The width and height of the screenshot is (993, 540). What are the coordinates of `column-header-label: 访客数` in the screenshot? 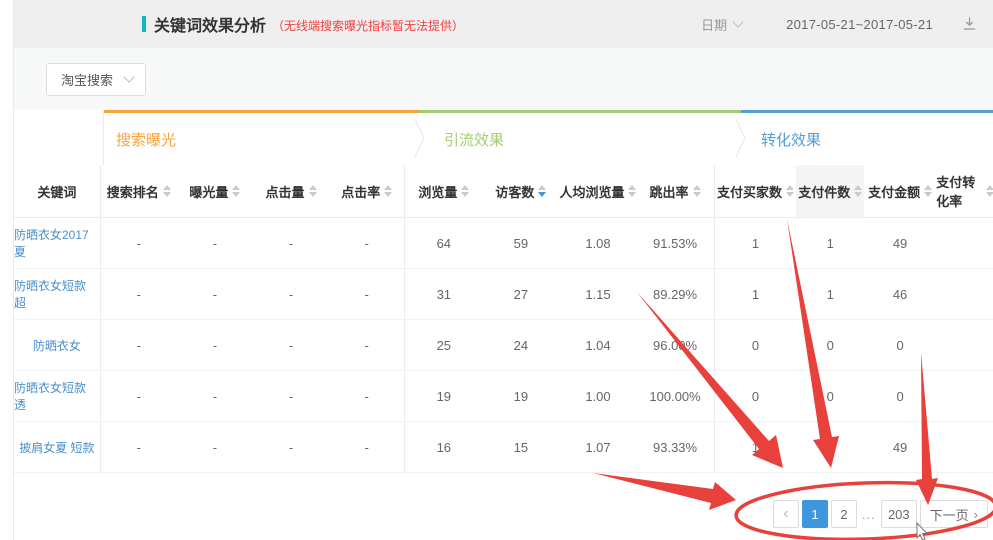 It's located at (515, 192).